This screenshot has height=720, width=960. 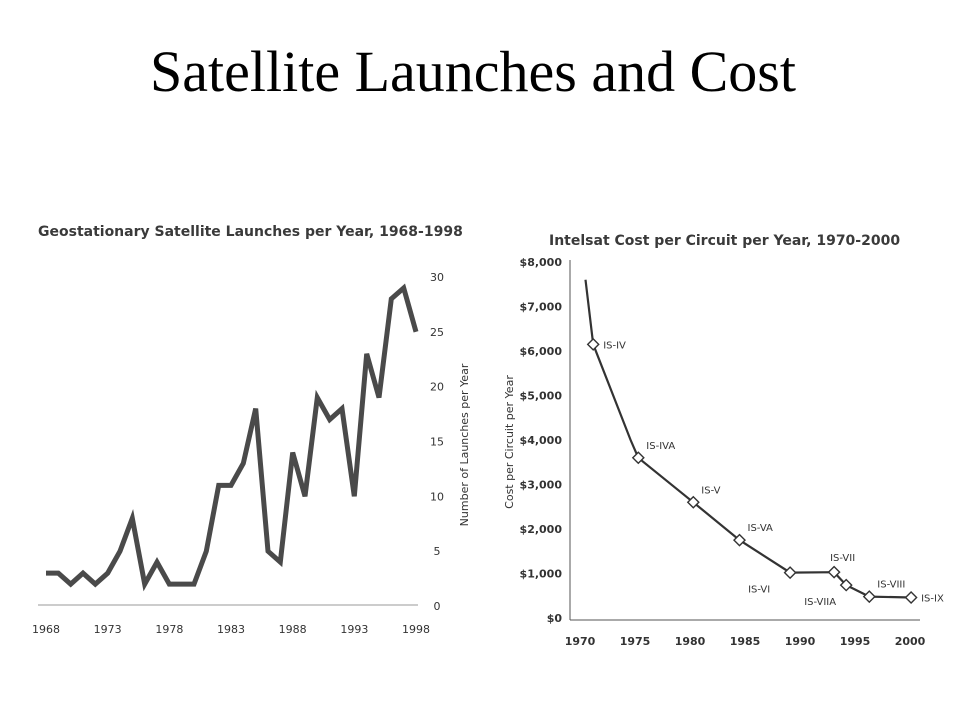 What do you see at coordinates (354, 629) in the screenshot?
I see `launches-x-tick-label: 1993` at bounding box center [354, 629].